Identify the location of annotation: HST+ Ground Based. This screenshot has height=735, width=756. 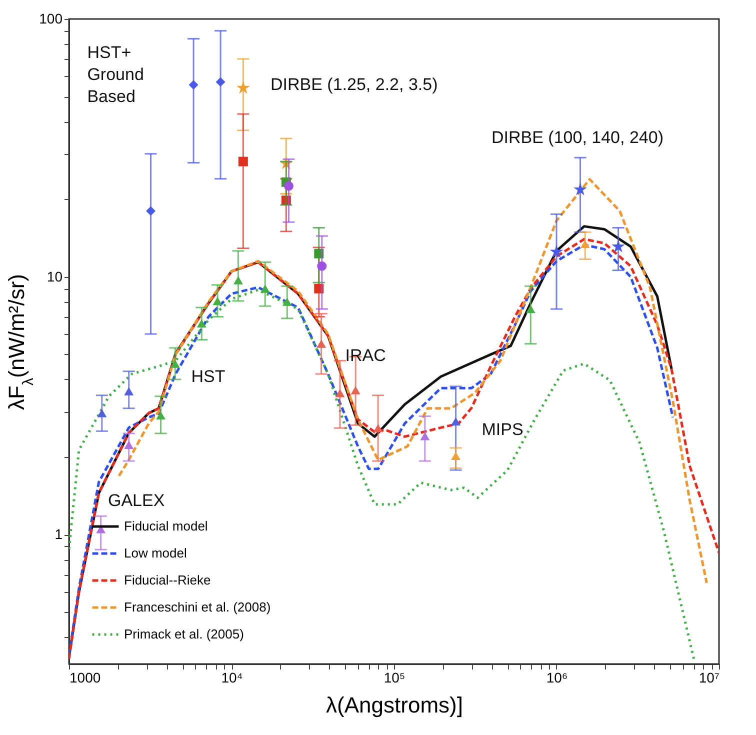
(115, 74).